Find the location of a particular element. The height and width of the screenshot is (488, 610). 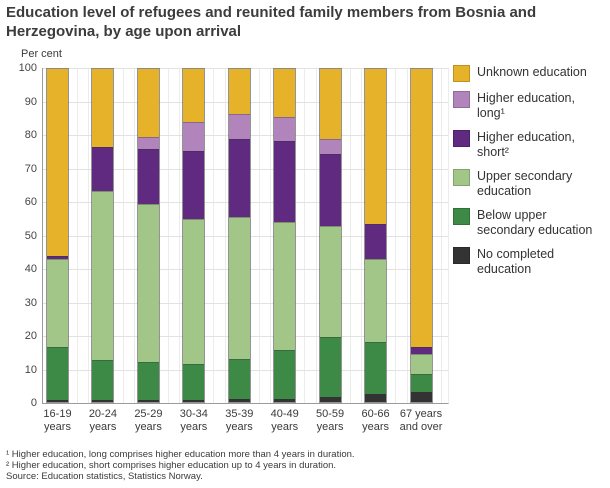

bar-35-39-years is located at coordinates (239, 235).